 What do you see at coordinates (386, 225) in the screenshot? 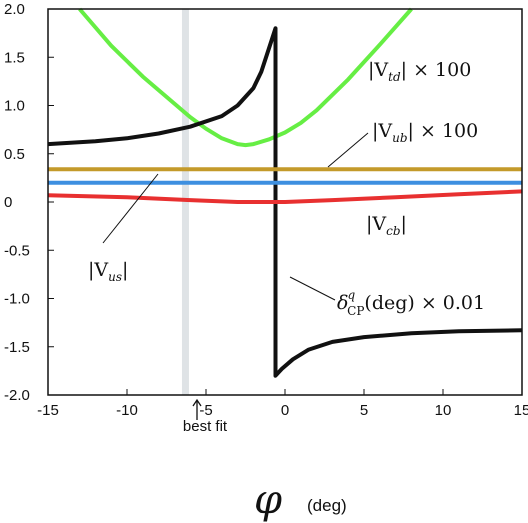
I see `label-vcb: |Vcb|` at bounding box center [386, 225].